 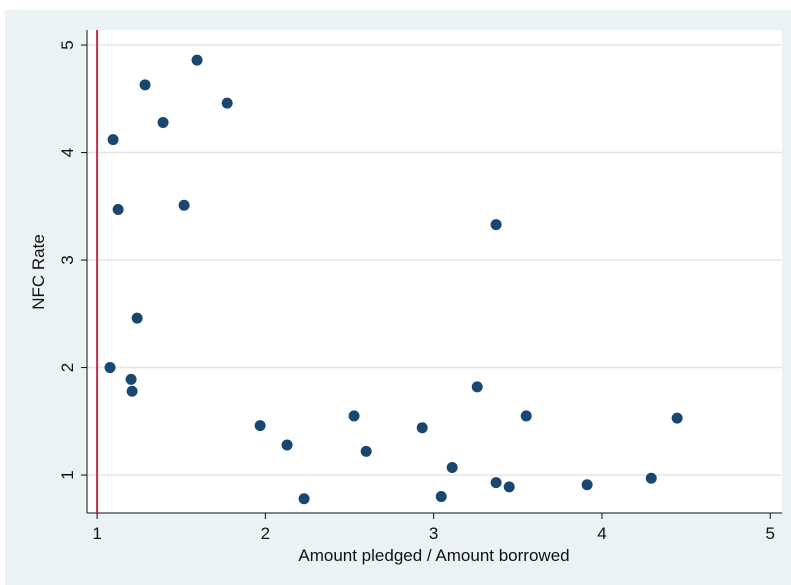 I want to click on y-tick-label: 5, so click(x=67, y=44).